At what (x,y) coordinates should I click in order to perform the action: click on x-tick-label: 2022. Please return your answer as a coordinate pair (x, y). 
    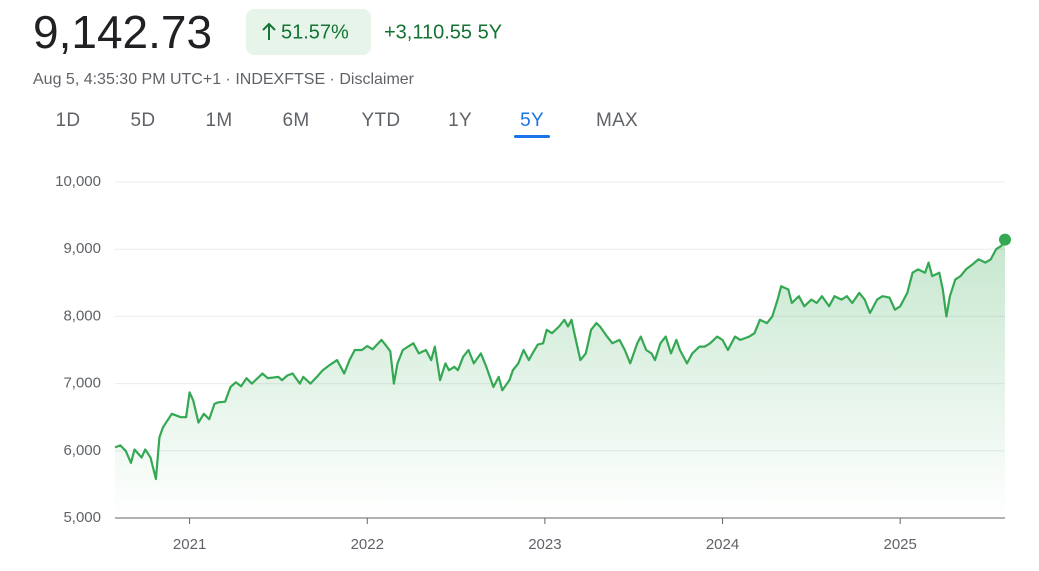
    Looking at the image, I should click on (367, 544).